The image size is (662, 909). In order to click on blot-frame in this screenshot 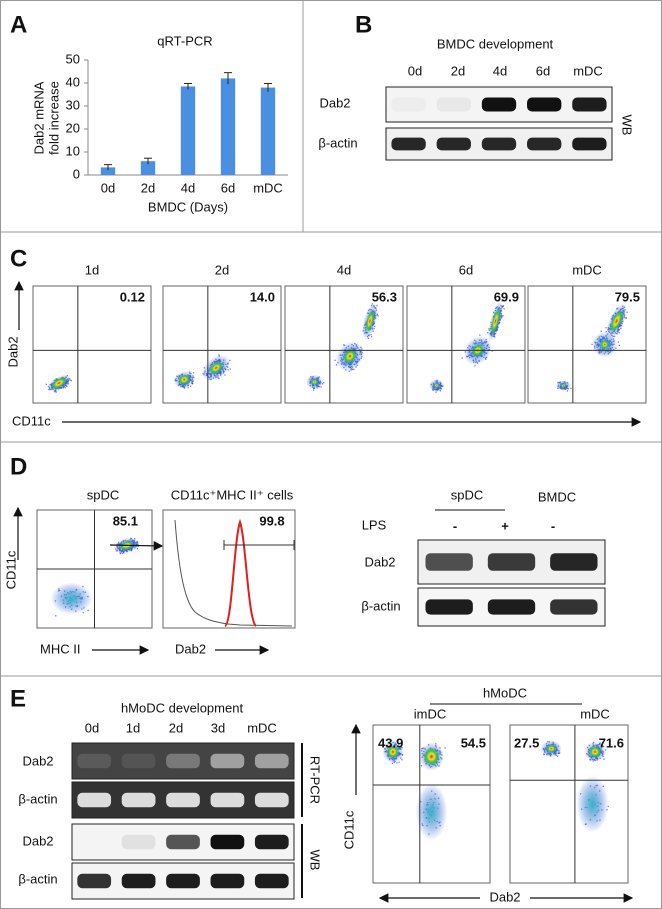, I will do `click(183, 761)`.